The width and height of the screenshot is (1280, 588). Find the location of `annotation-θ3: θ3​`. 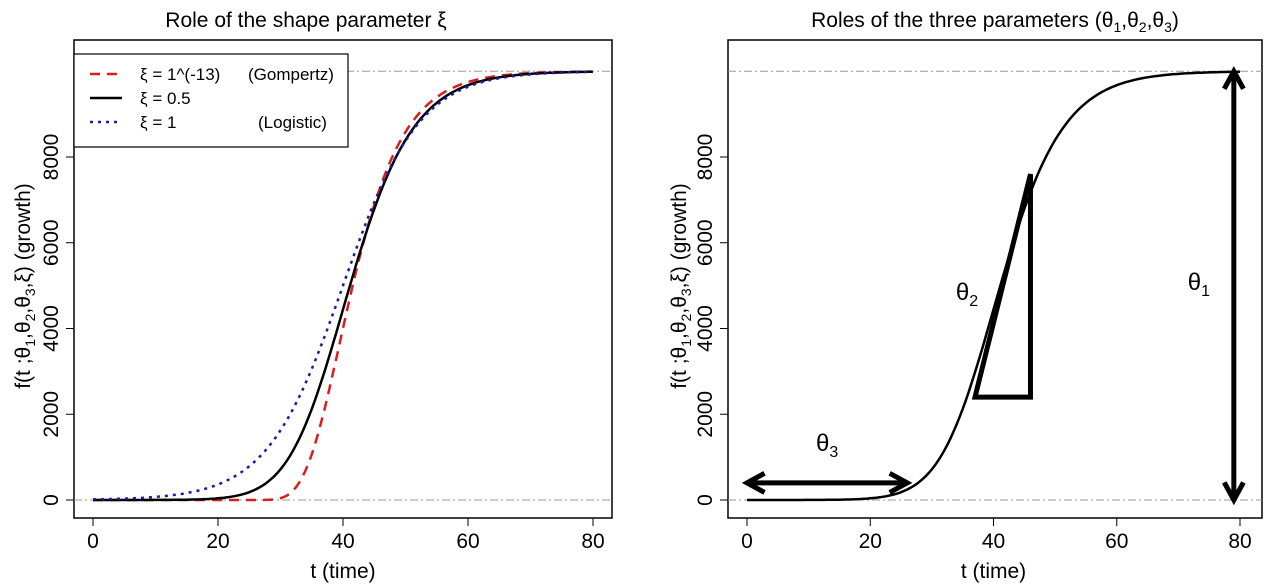

annotation-θ3: θ3​ is located at coordinates (827, 445).